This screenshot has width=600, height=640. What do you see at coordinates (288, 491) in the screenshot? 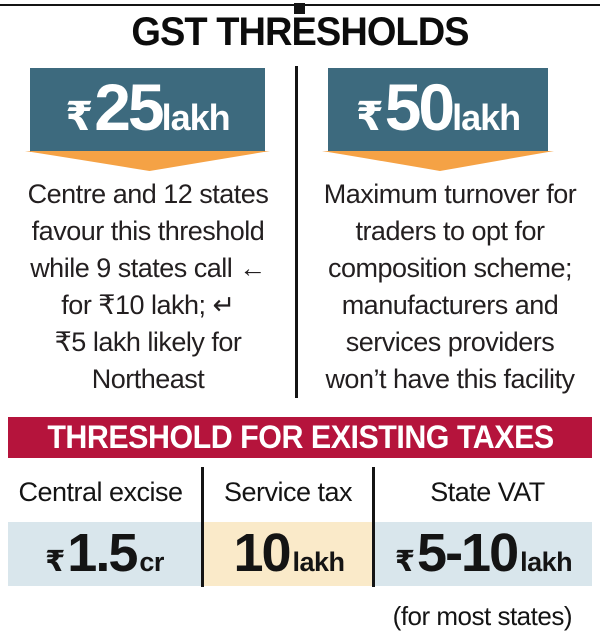
I see `column-header-service-tax: Service tax` at bounding box center [288, 491].